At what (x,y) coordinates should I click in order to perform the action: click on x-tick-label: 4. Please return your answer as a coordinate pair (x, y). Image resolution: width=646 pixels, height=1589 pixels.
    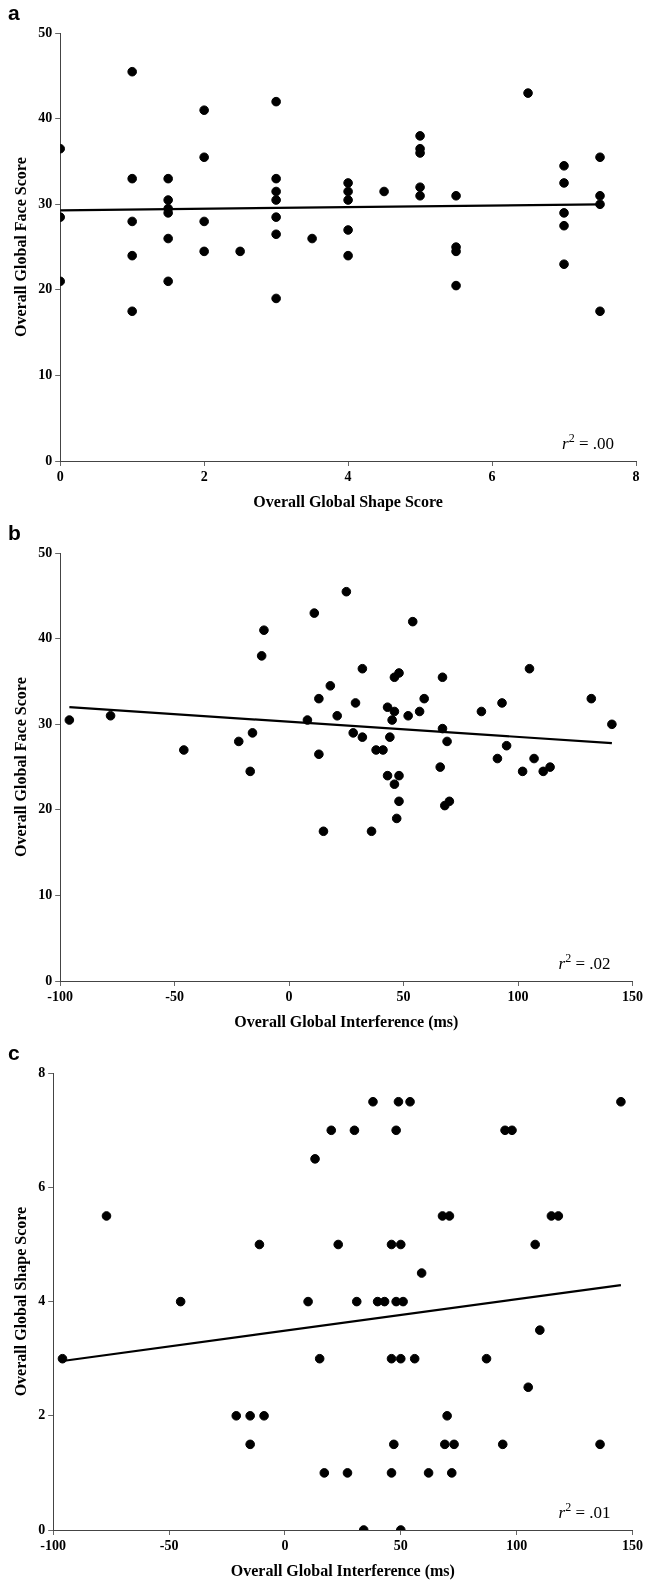
    Looking at the image, I should click on (348, 477).